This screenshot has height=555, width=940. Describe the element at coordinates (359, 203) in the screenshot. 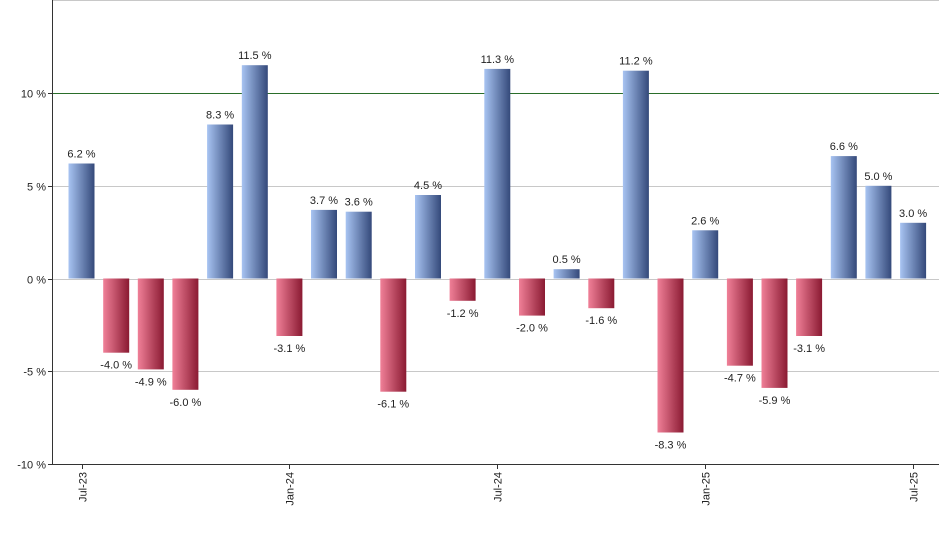

I see `value-label: 3.6 %` at that location.